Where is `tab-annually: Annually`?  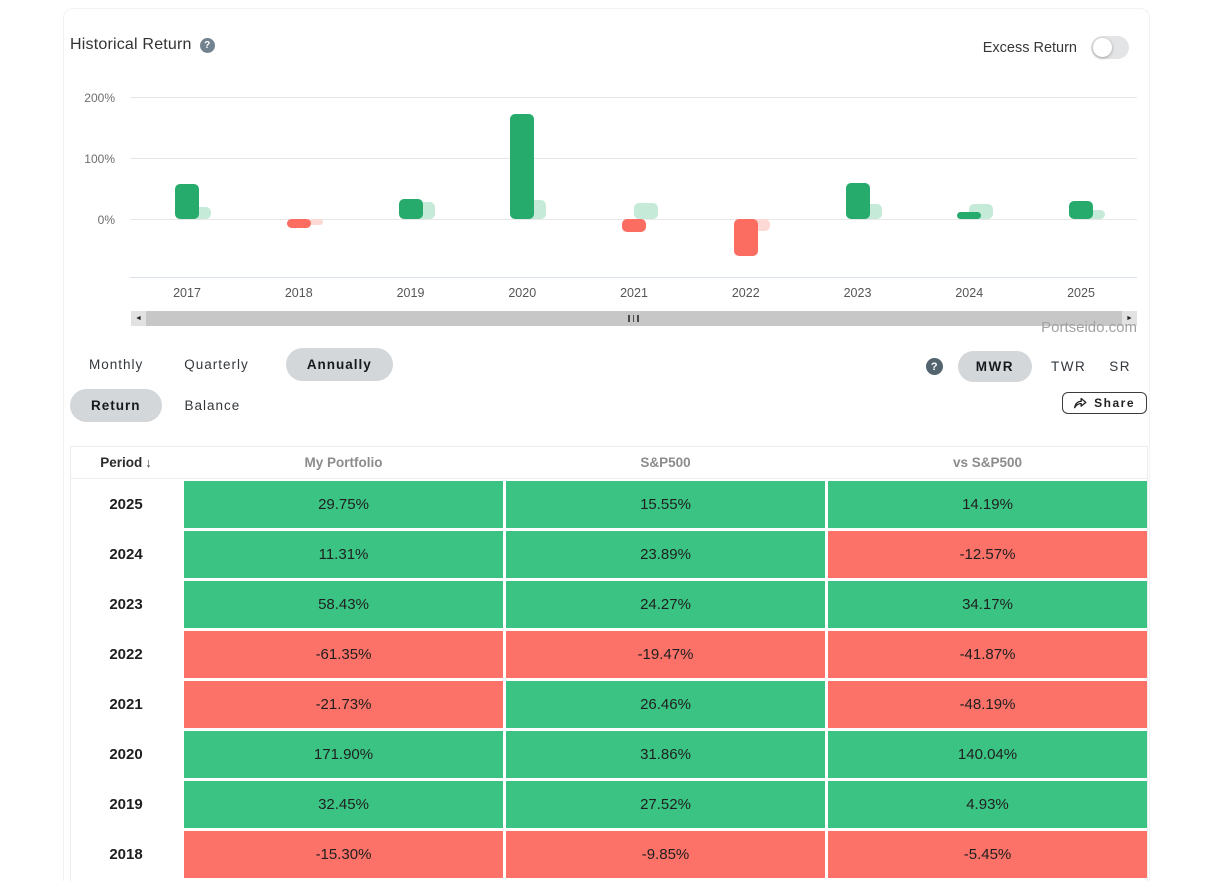
tab-annually: Annually is located at coordinates (339, 364).